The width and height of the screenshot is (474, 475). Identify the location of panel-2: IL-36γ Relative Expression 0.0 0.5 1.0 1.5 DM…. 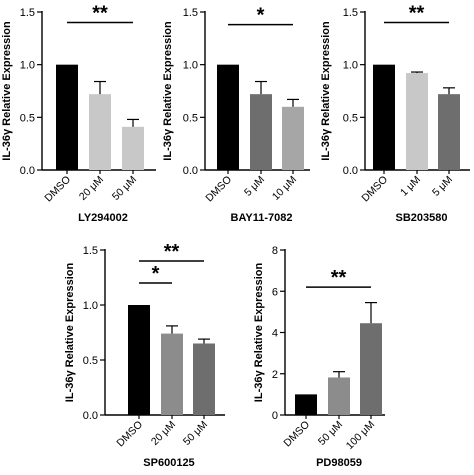
(236, 114).